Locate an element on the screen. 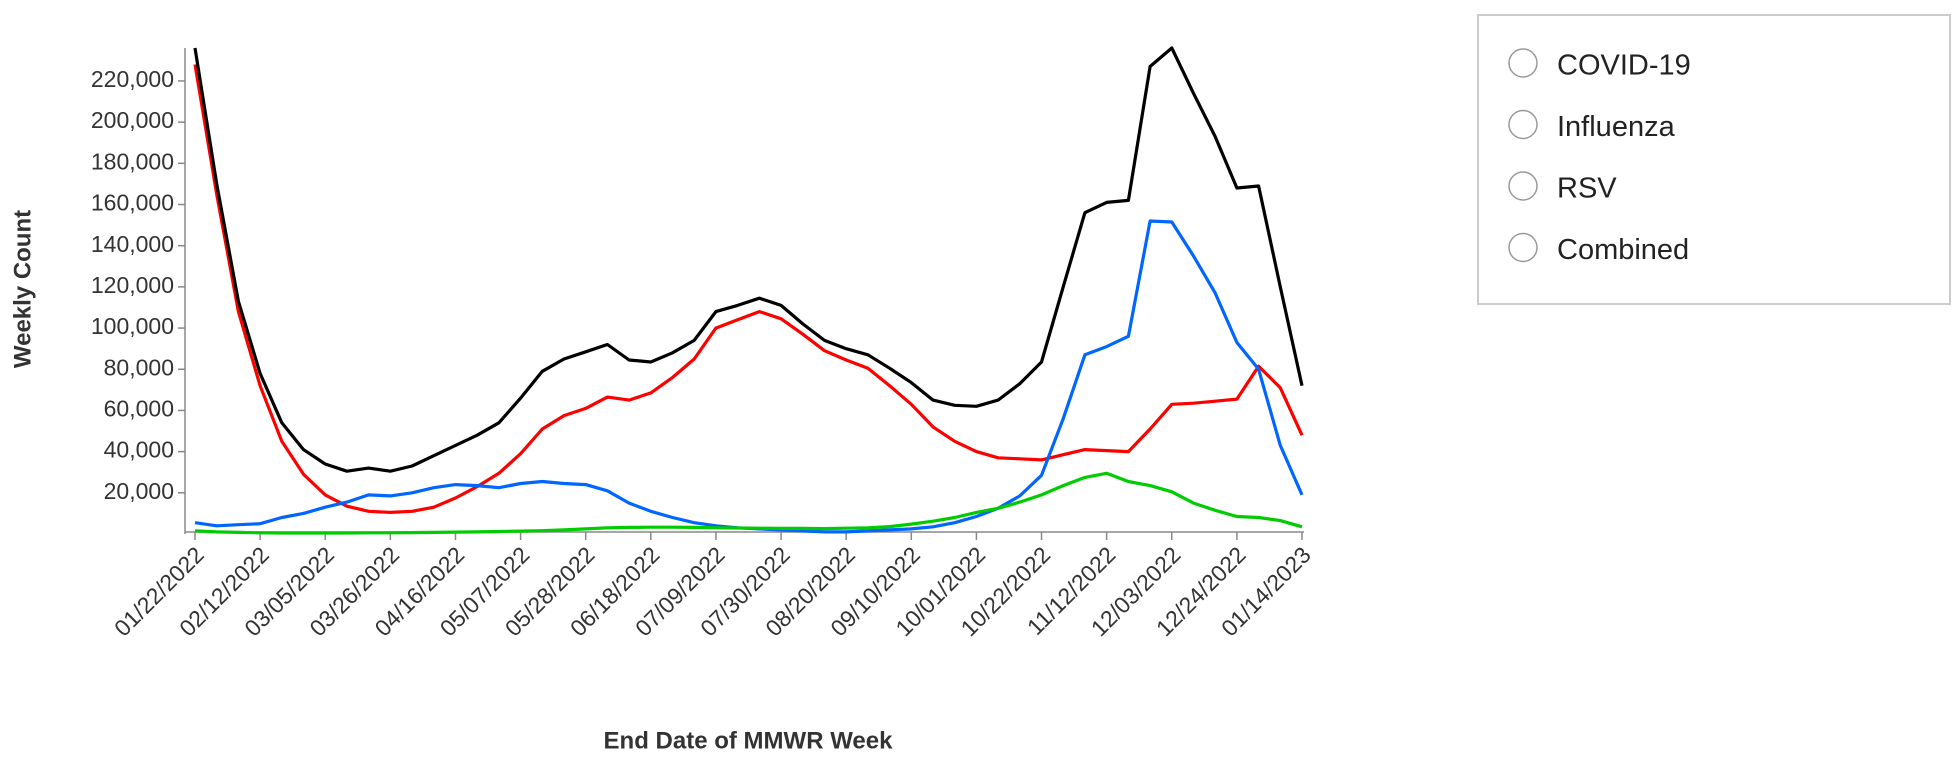 The width and height of the screenshot is (1959, 759). y-tick-label: 20,000 is located at coordinates (139, 491).